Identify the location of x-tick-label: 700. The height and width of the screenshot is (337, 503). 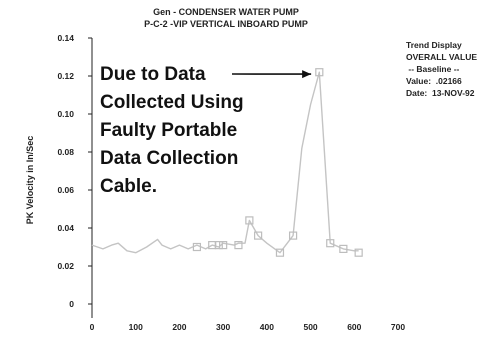
(398, 327).